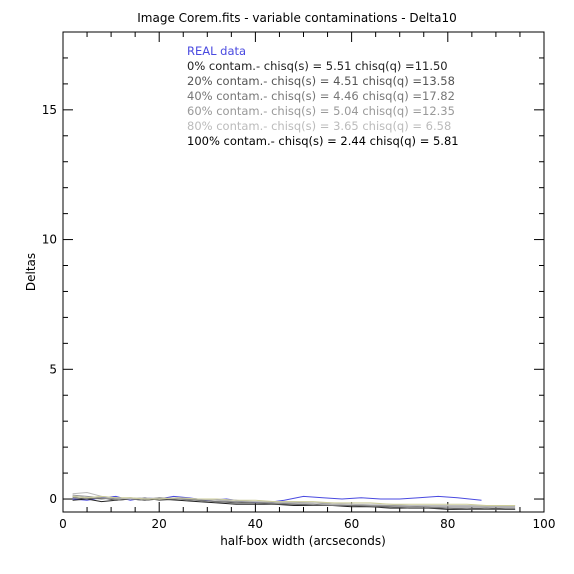 Image resolution: width=574 pixels, height=574 pixels. I want to click on series-lines, so click(294, 500).